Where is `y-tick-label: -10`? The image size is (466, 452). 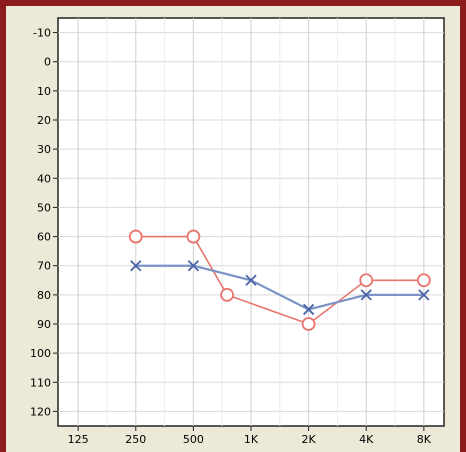
y-tick-label: -10 is located at coordinates (42, 33).